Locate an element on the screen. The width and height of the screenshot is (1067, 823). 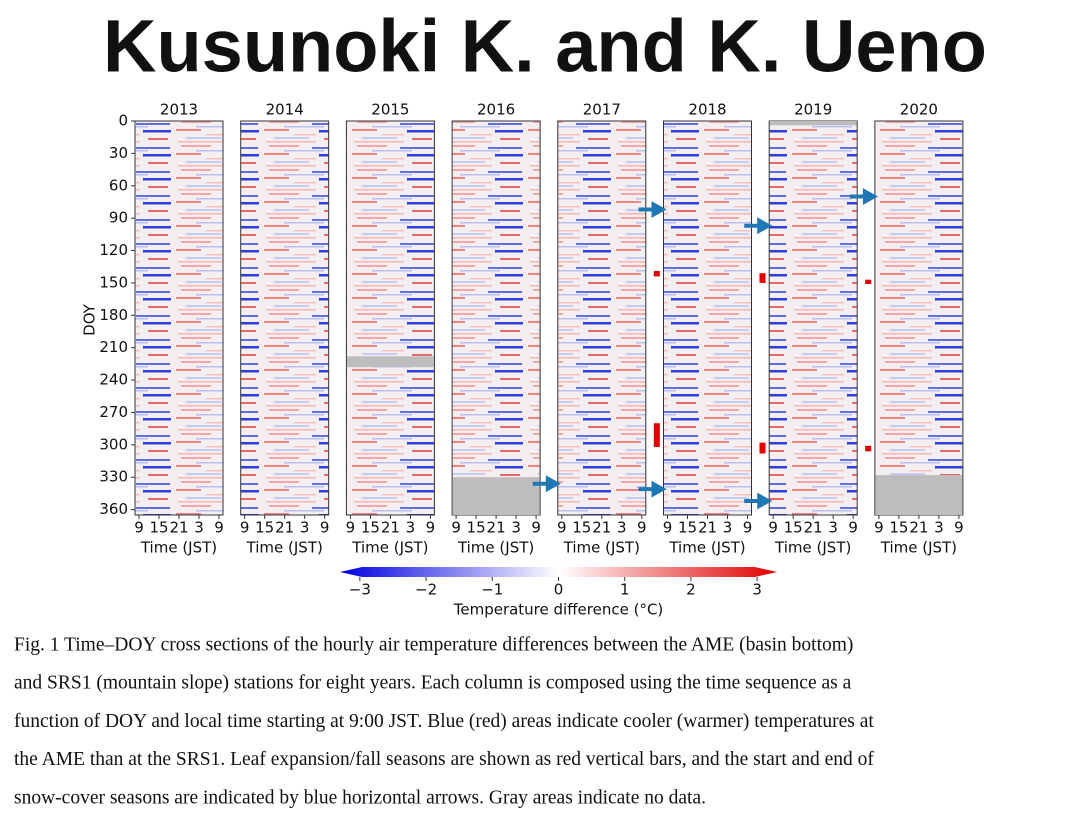
y-tick-label: 90 is located at coordinates (118, 218).